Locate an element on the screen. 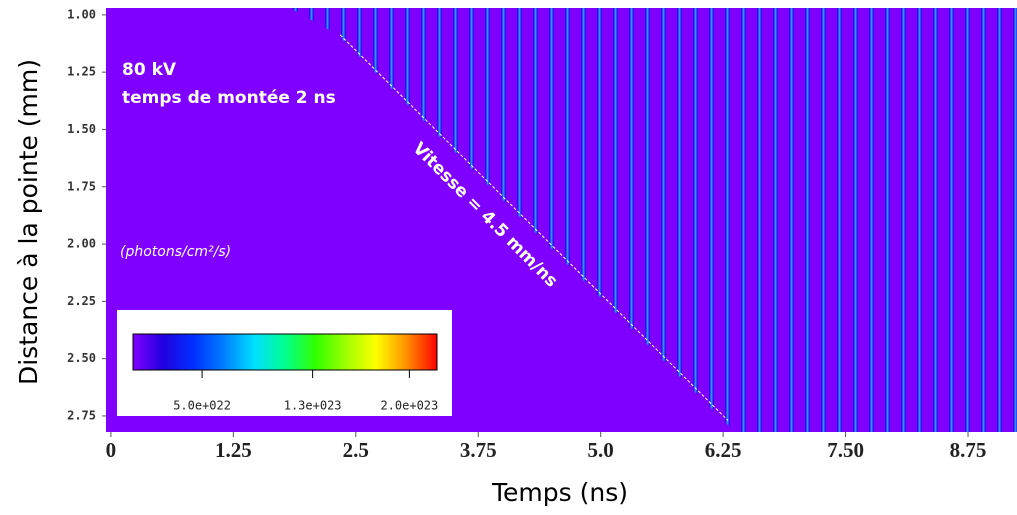 This screenshot has height=515, width=1017. colorbar-tick-label: 1.3e+023 is located at coordinates (313, 406).